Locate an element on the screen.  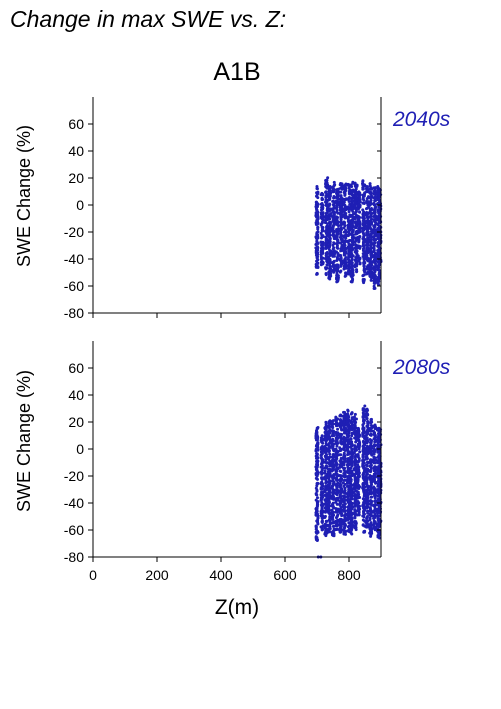
y-tick-label: 0 is located at coordinates (80, 449).